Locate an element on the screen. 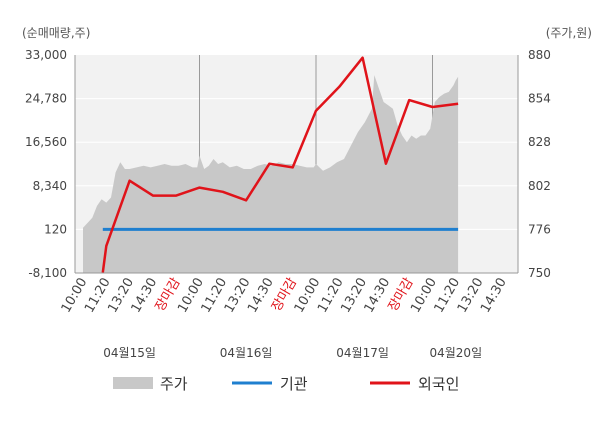 The height and width of the screenshot is (428, 600). date-label: 04월17일 is located at coordinates (362, 353).